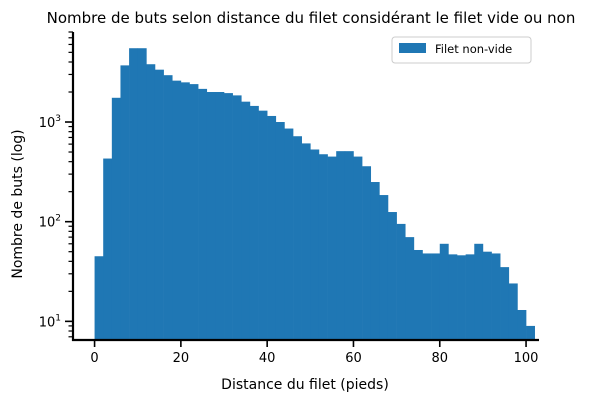  What do you see at coordinates (18, 203) in the screenshot?
I see `y-axis-label: Nombre de buts (log)` at bounding box center [18, 203].